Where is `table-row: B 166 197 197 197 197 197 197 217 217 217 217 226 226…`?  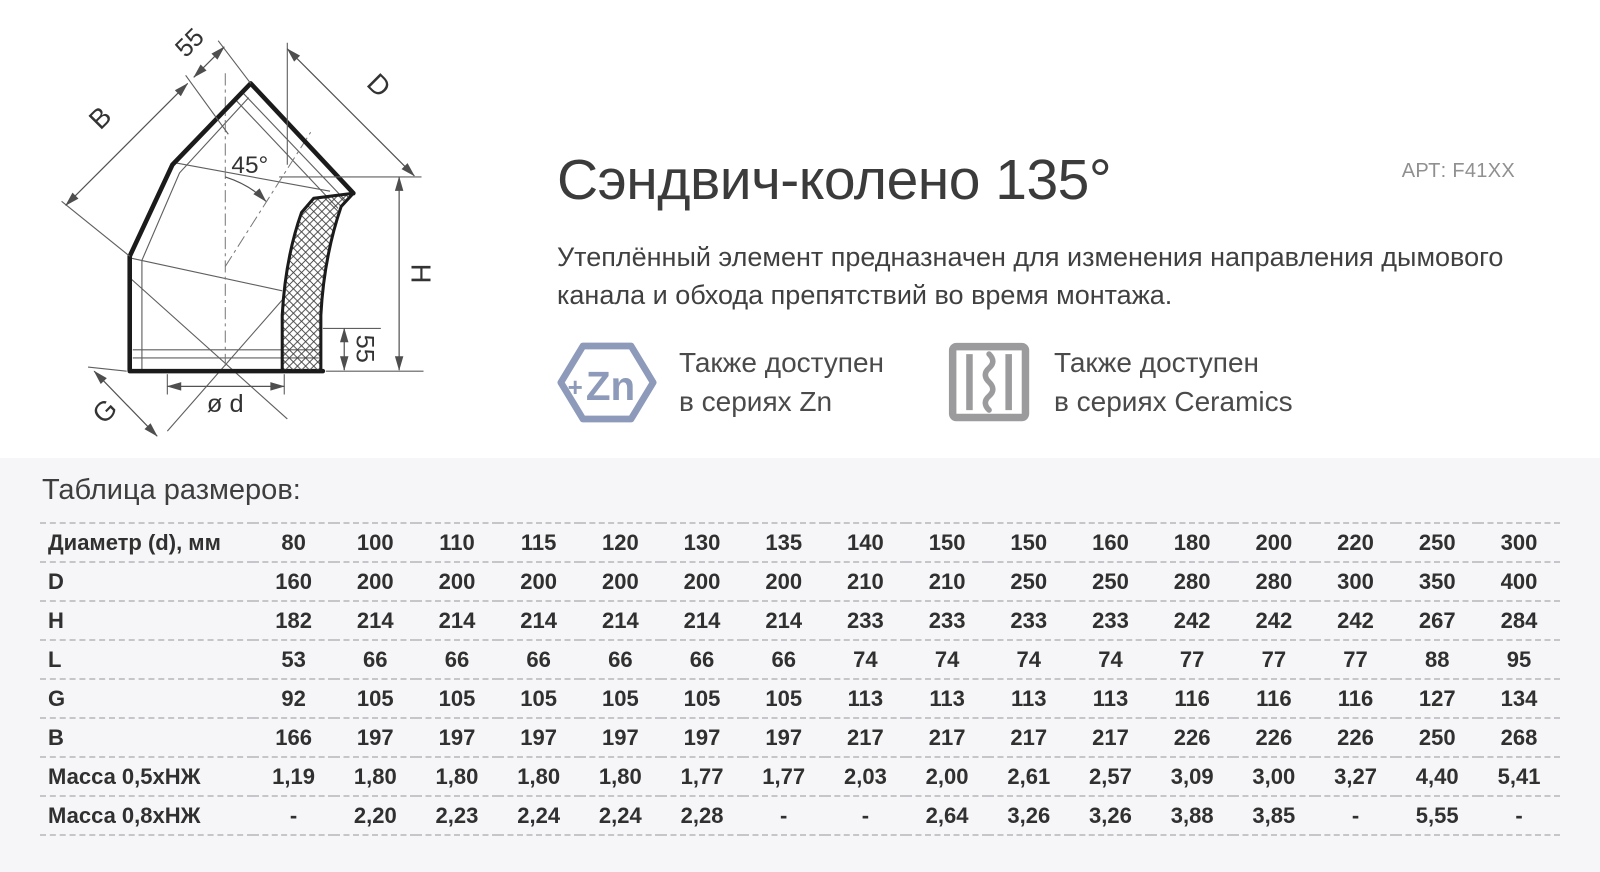 table-row: B 166 197 197 197 197 197 197 217 217 217 217 226 226… is located at coordinates (800, 737).